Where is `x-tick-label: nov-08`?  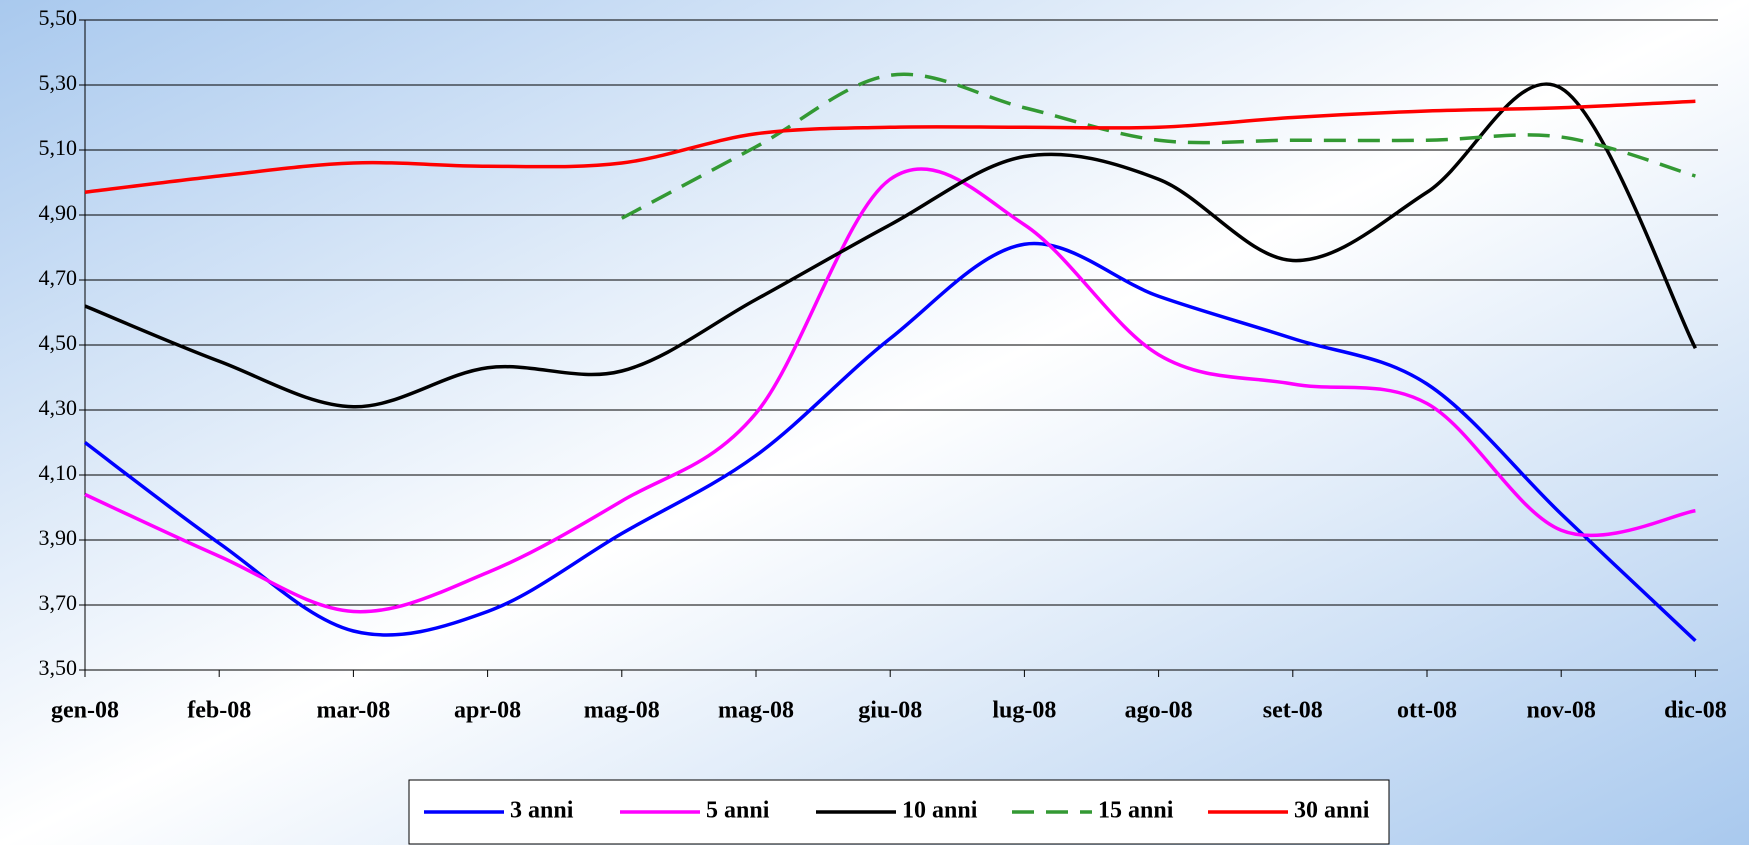
x-tick-label: nov-08 is located at coordinates (1561, 711).